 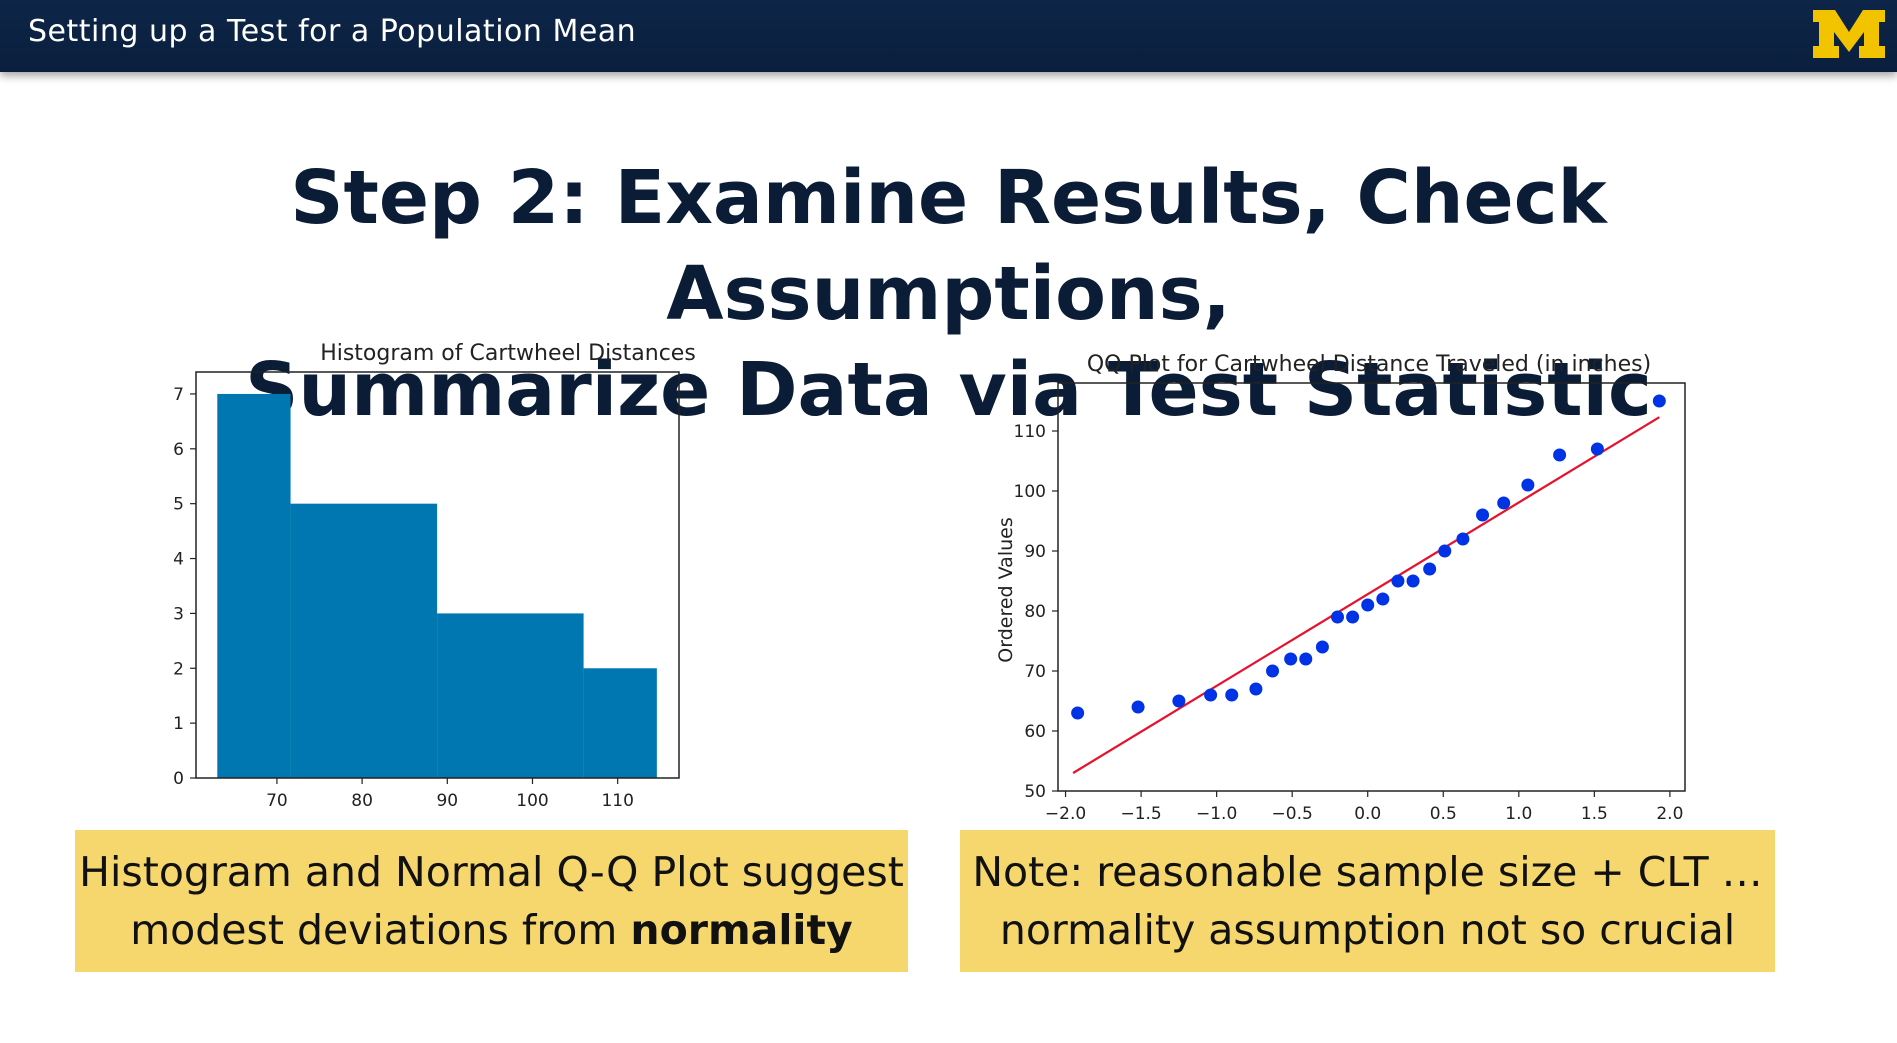 What do you see at coordinates (178, 779) in the screenshot?
I see `y-tick-label: 0` at bounding box center [178, 779].